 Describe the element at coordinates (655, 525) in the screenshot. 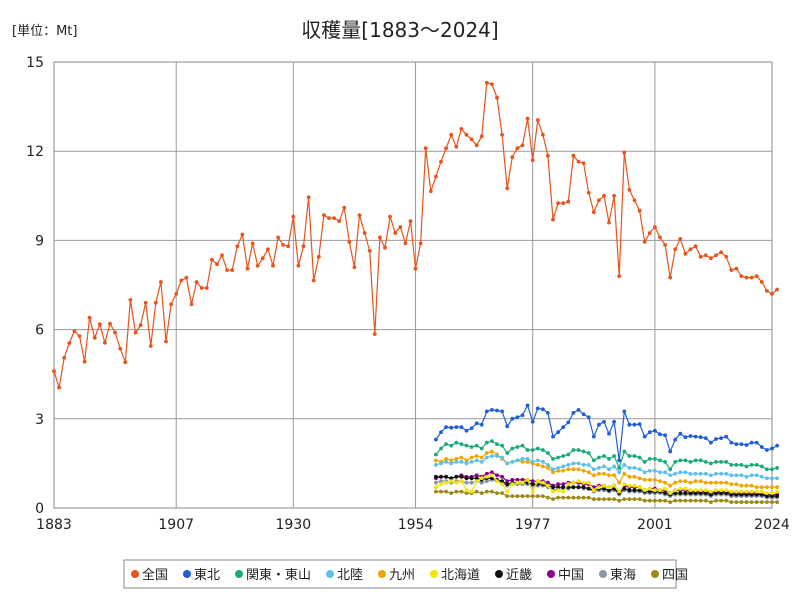

I see `x-tick-label: 2001` at that location.